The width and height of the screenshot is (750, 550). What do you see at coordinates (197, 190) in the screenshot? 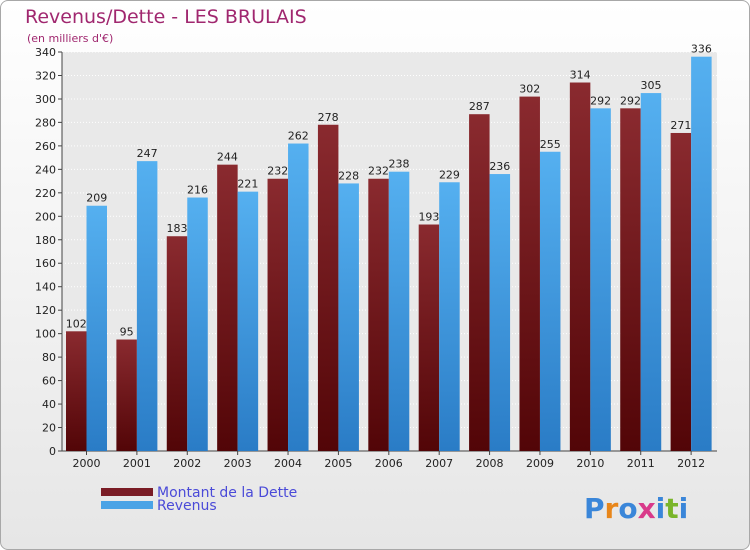
I see `value-label: 216` at bounding box center [197, 190].